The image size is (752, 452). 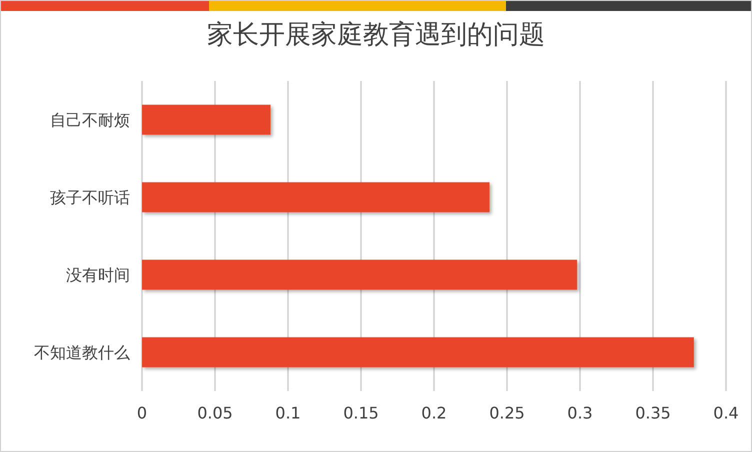 What do you see at coordinates (726, 413) in the screenshot?
I see `x-tick-label: 0.4` at bounding box center [726, 413].